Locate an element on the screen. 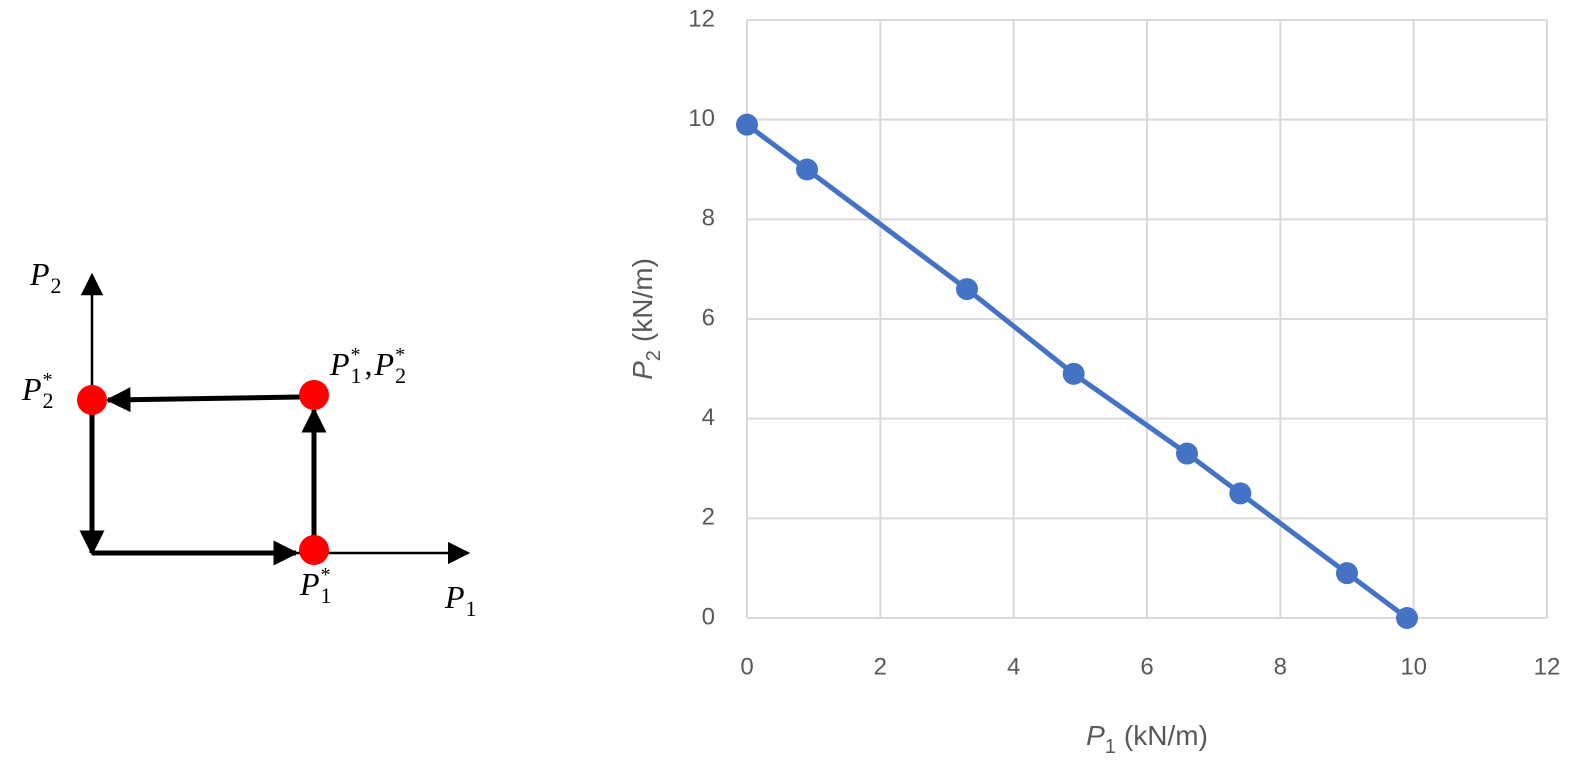  x-tick-label: 12 is located at coordinates (1547, 666).